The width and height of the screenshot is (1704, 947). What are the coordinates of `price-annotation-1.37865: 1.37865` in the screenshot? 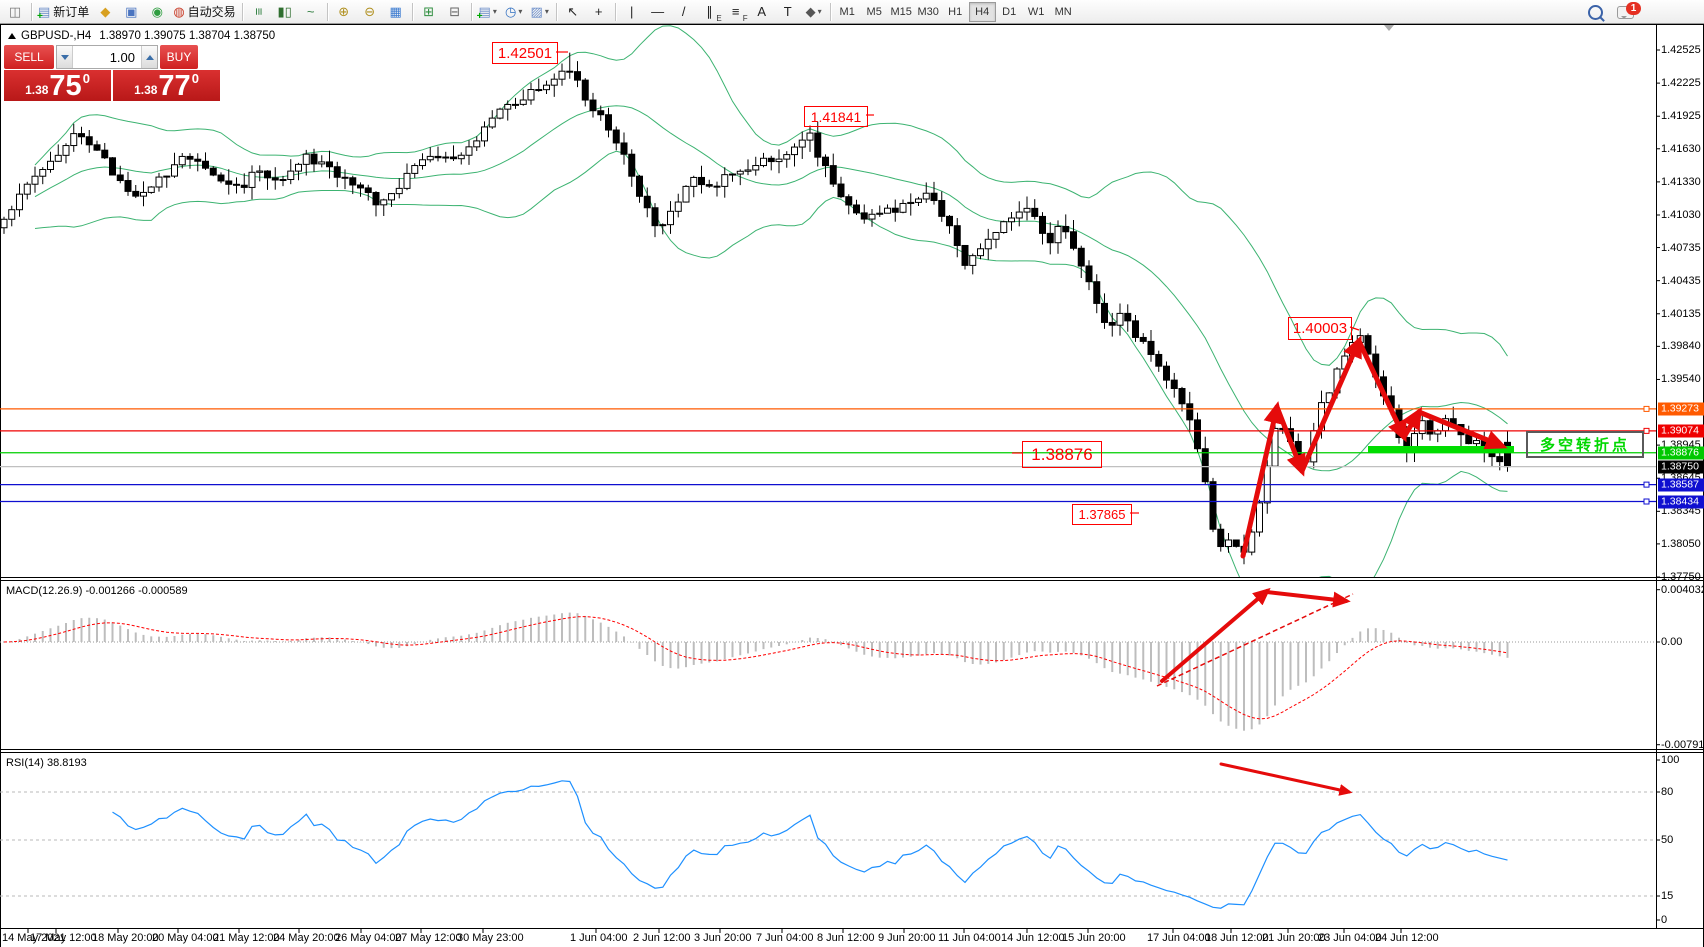 It's located at (1102, 514).